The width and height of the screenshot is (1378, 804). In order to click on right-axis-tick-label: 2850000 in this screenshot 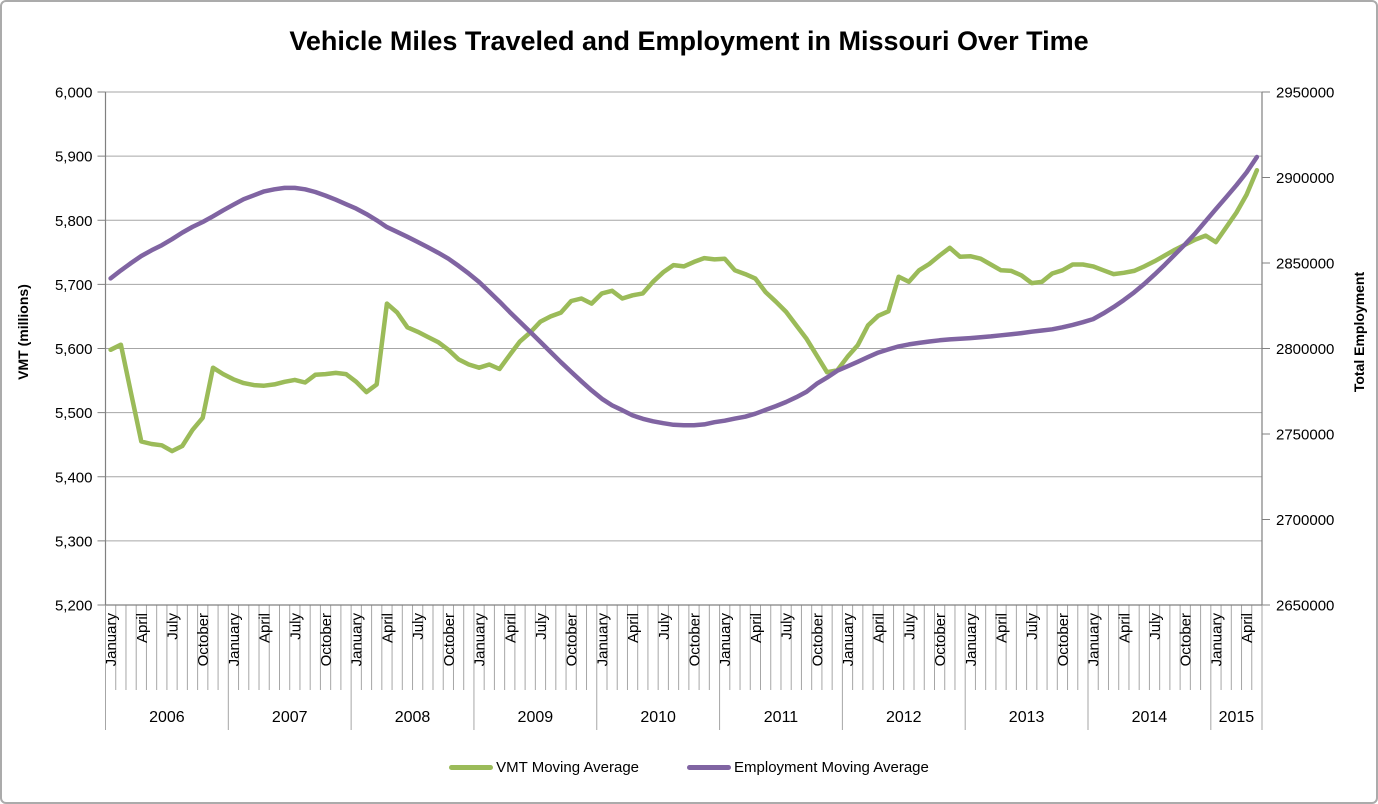, I will do `click(1305, 264)`.